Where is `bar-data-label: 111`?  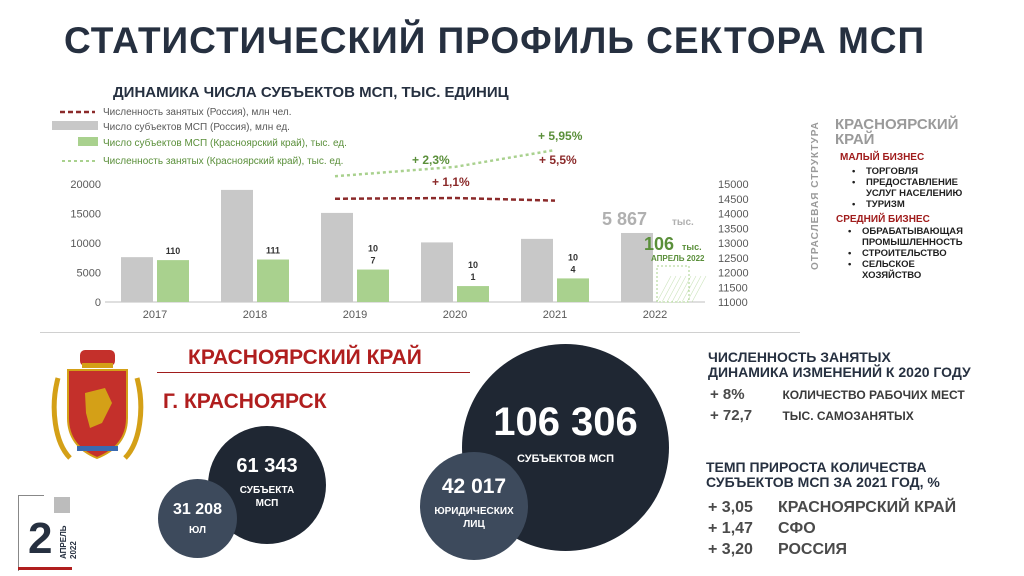 bar-data-label: 111 is located at coordinates (273, 251).